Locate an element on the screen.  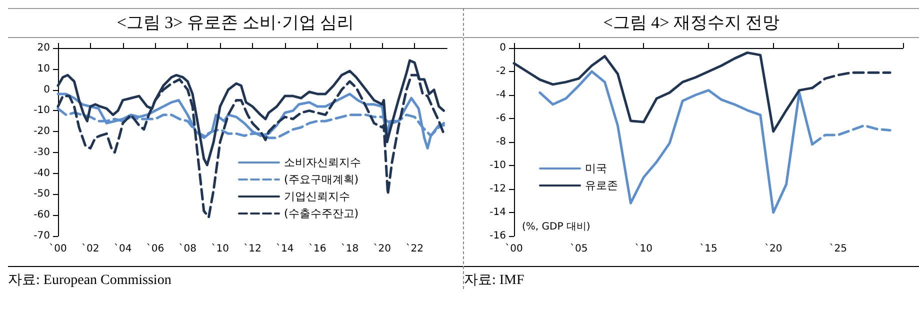
text: 자료: IMF is located at coordinates (495, 280).